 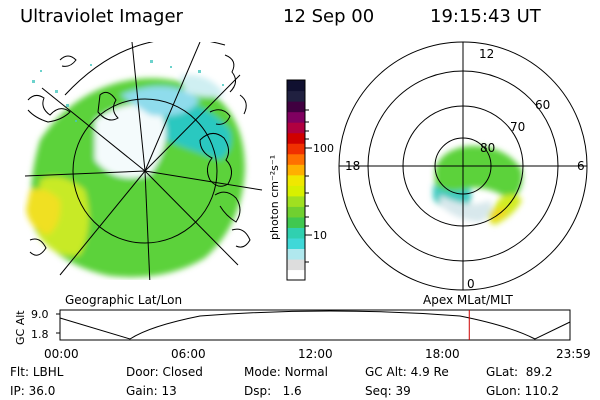 I want to click on mlt-label-18: 18, so click(x=352, y=166).